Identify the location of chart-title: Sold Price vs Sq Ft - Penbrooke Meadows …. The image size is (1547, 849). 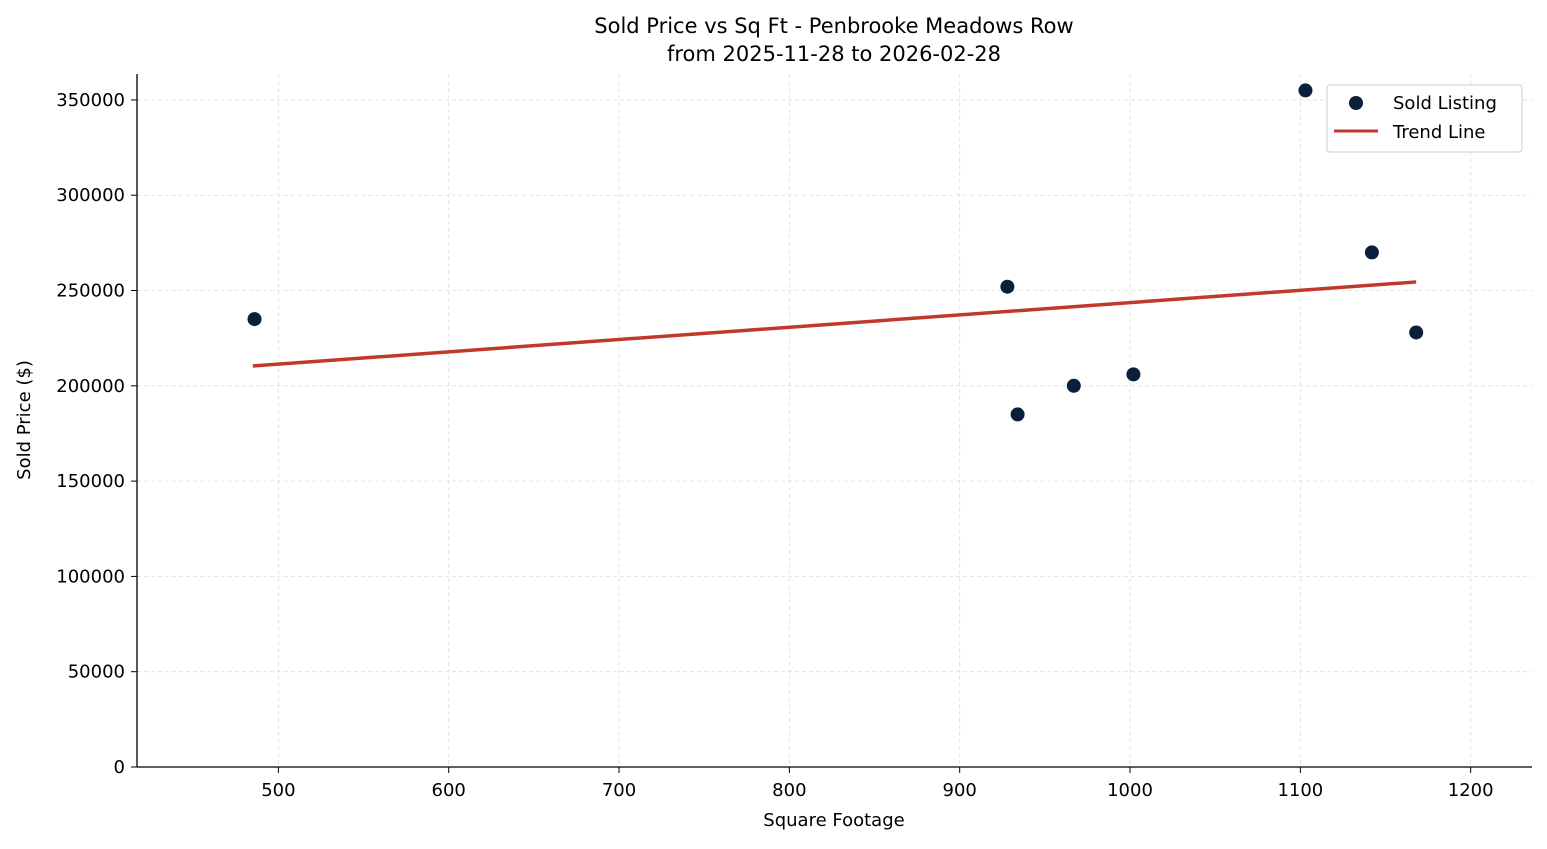
(833, 26).